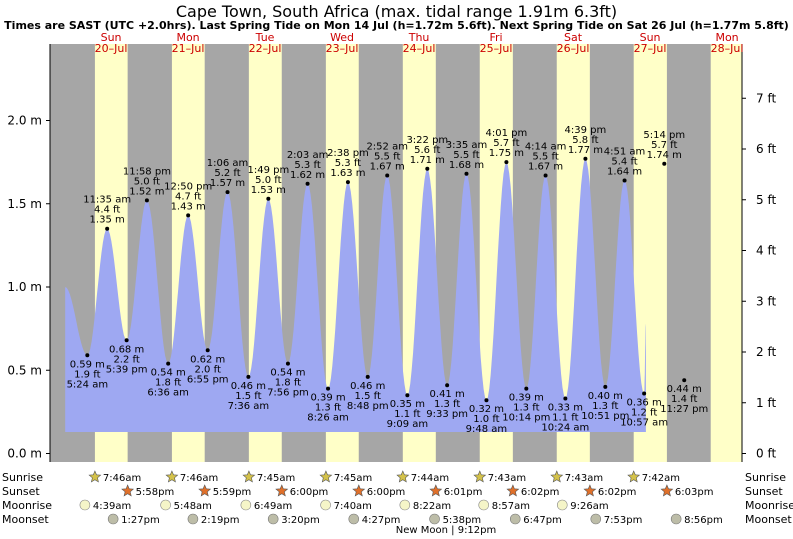 The image size is (793, 539). What do you see at coordinates (126, 359) in the screenshot?
I see `tide-height-ft: 2.2 ft` at bounding box center [126, 359].